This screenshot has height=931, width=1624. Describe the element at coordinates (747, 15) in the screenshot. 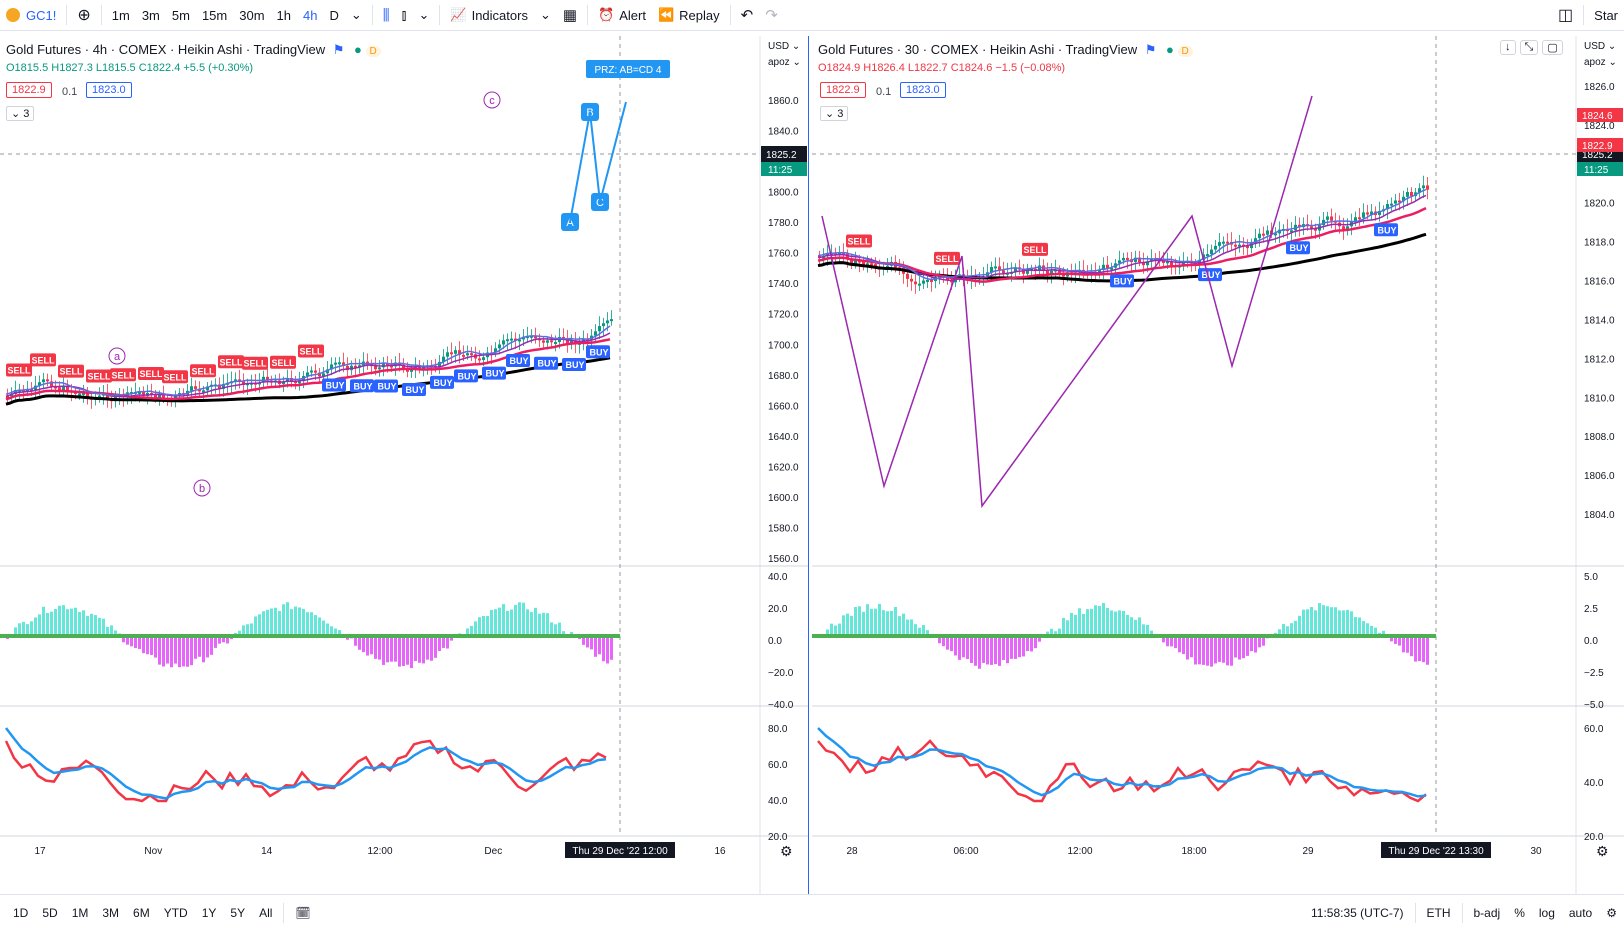

I see `undo-button: ↶` at that location.